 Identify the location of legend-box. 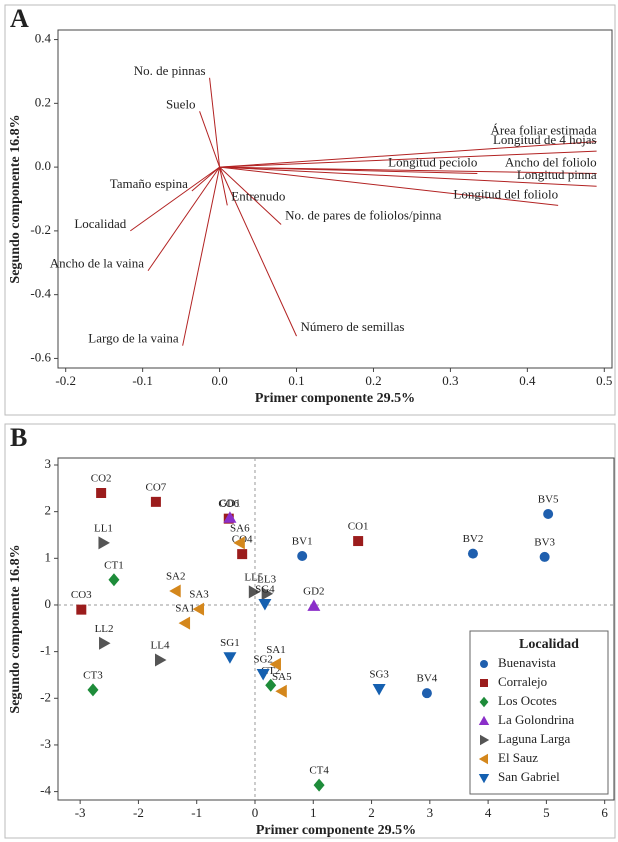
(539, 712).